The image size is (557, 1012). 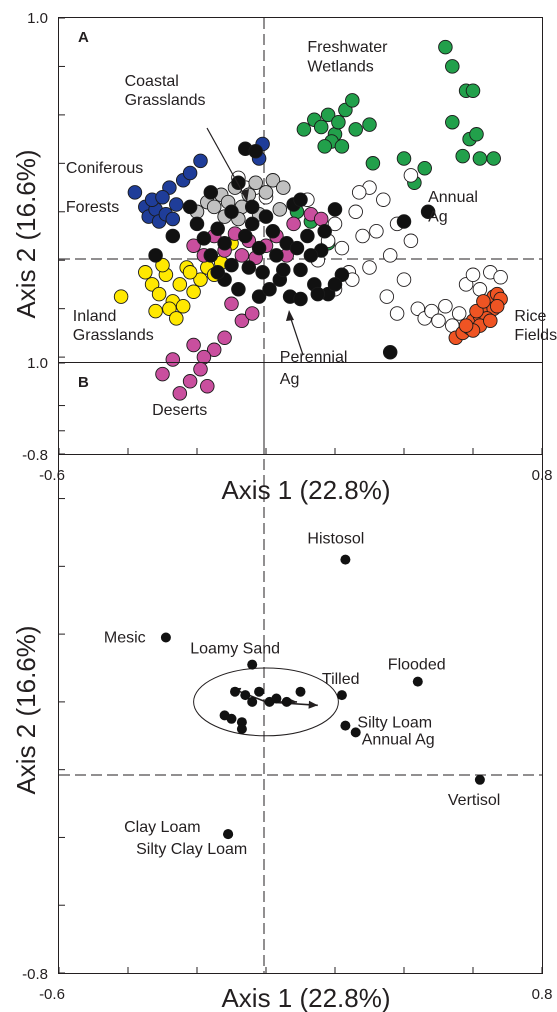 I want to click on panel-b-vector-ellipse, so click(x=266, y=702).